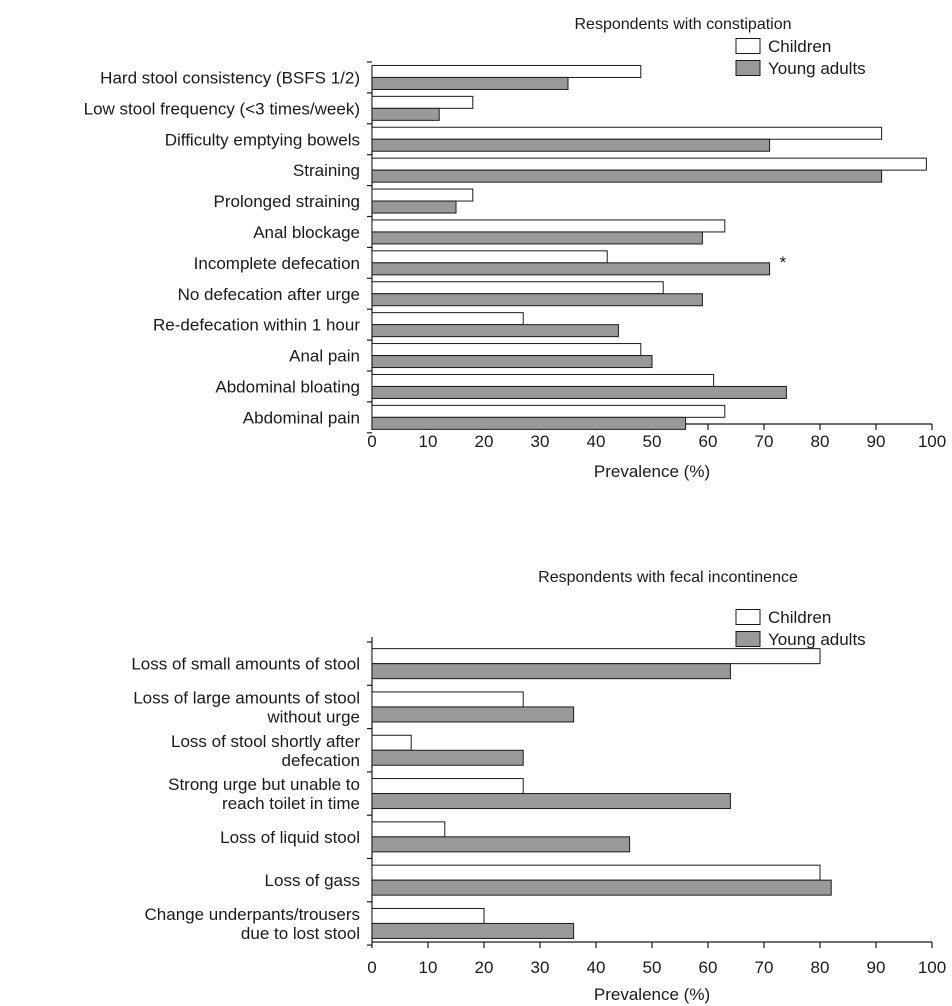 This screenshot has height=1006, width=952. Describe the element at coordinates (222, 108) in the screenshot. I see `category-label: Low stool frequency (<3 times/week)` at that location.